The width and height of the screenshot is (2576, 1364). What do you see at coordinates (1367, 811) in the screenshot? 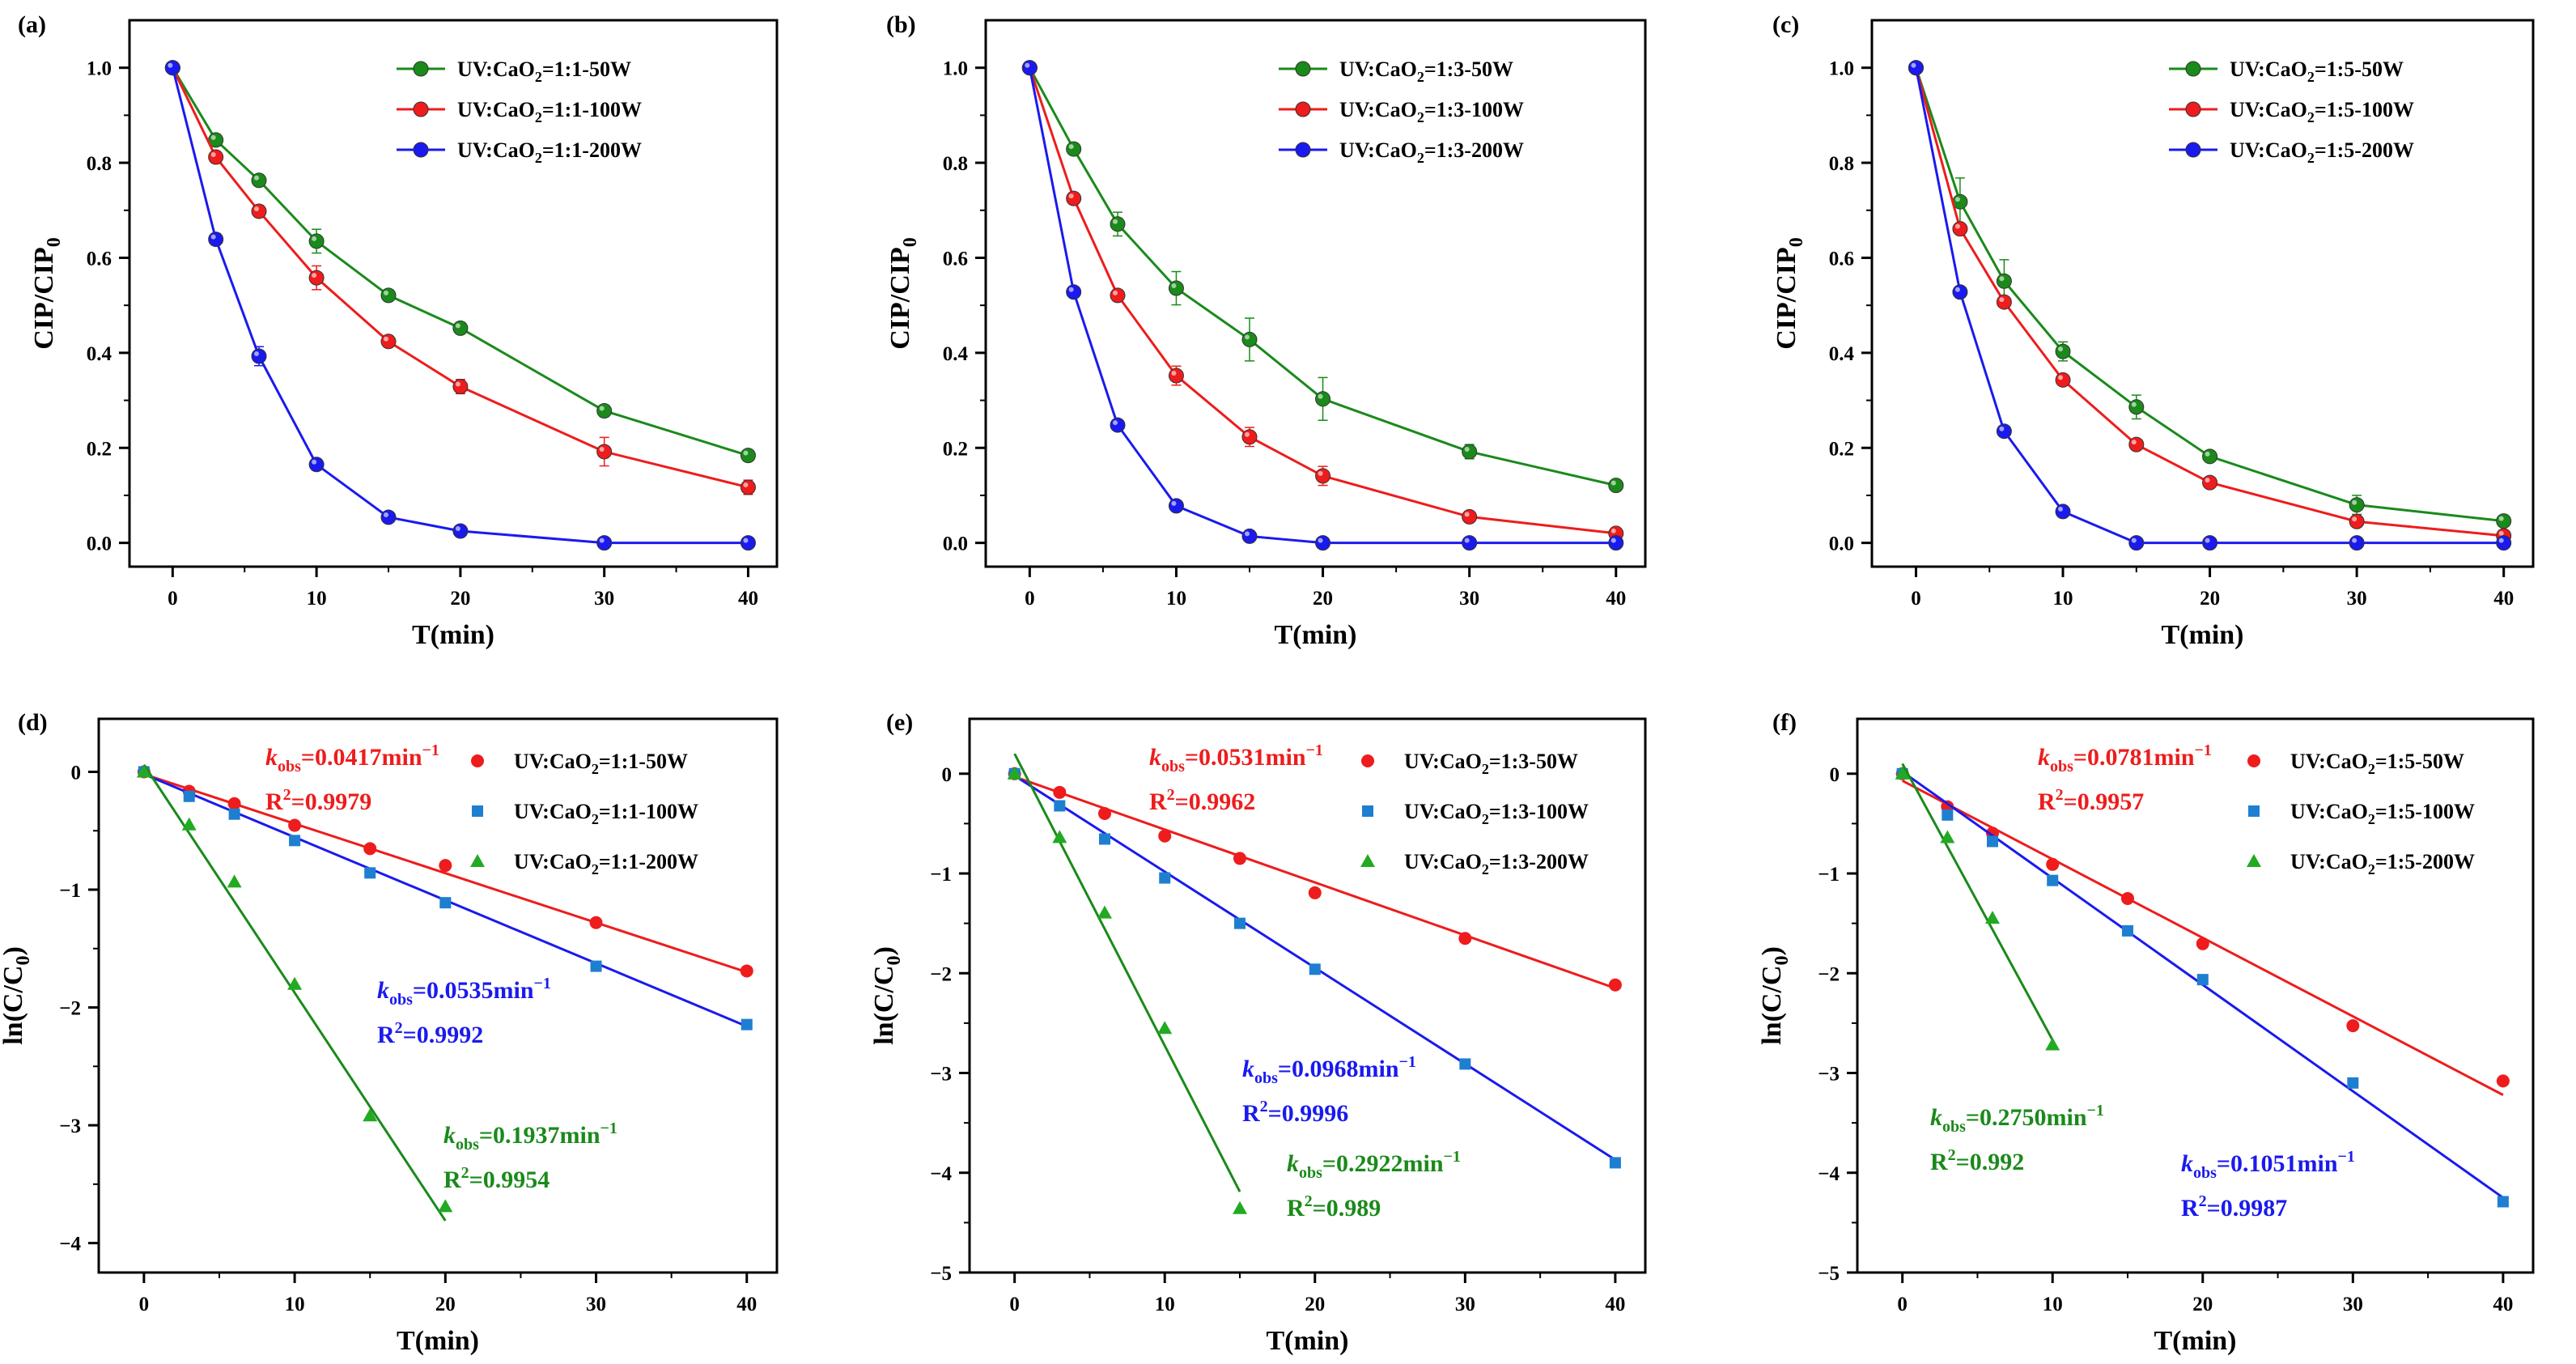
I see `legend-marker` at bounding box center [1367, 811].